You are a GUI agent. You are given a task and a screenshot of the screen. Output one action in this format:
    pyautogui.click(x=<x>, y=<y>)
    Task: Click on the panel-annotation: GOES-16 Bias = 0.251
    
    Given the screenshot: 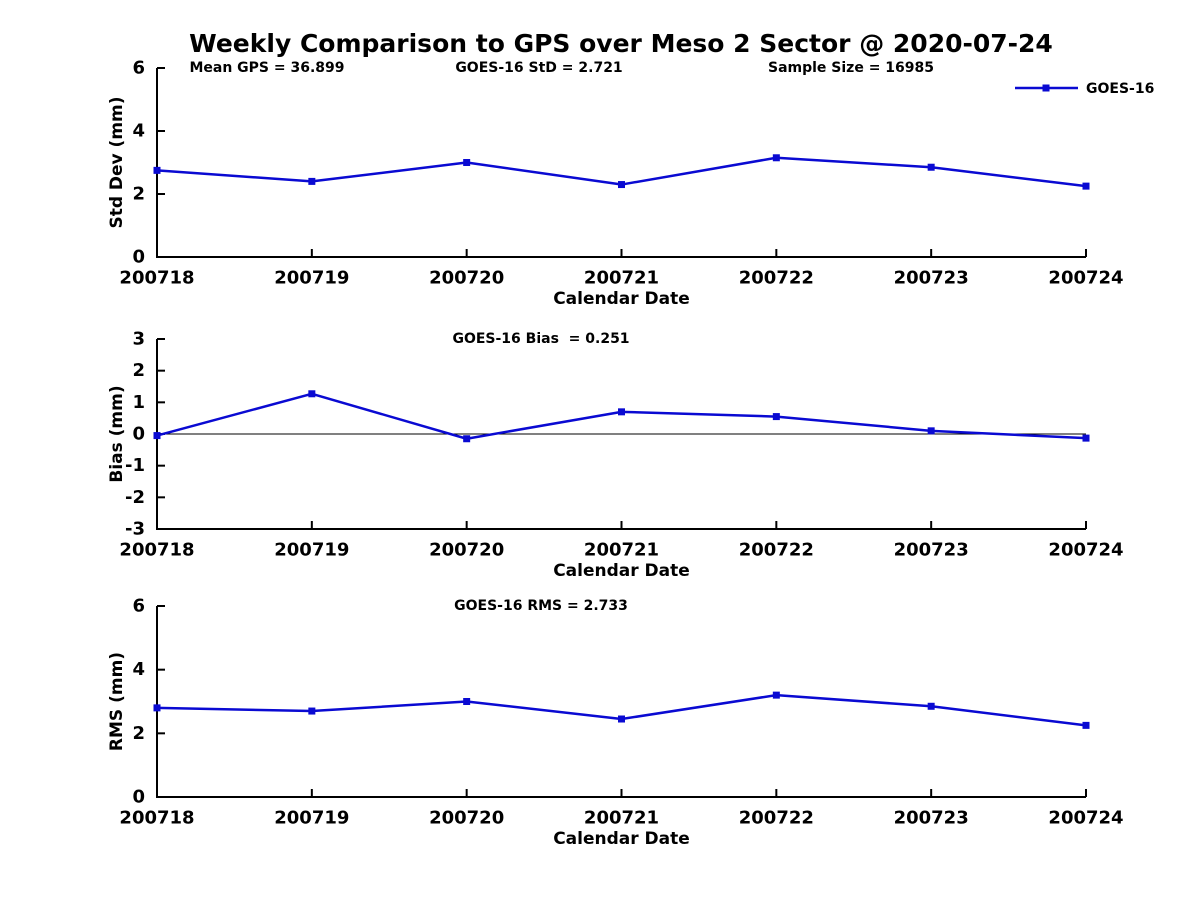 What is the action you would take?
    pyautogui.click(x=540, y=339)
    